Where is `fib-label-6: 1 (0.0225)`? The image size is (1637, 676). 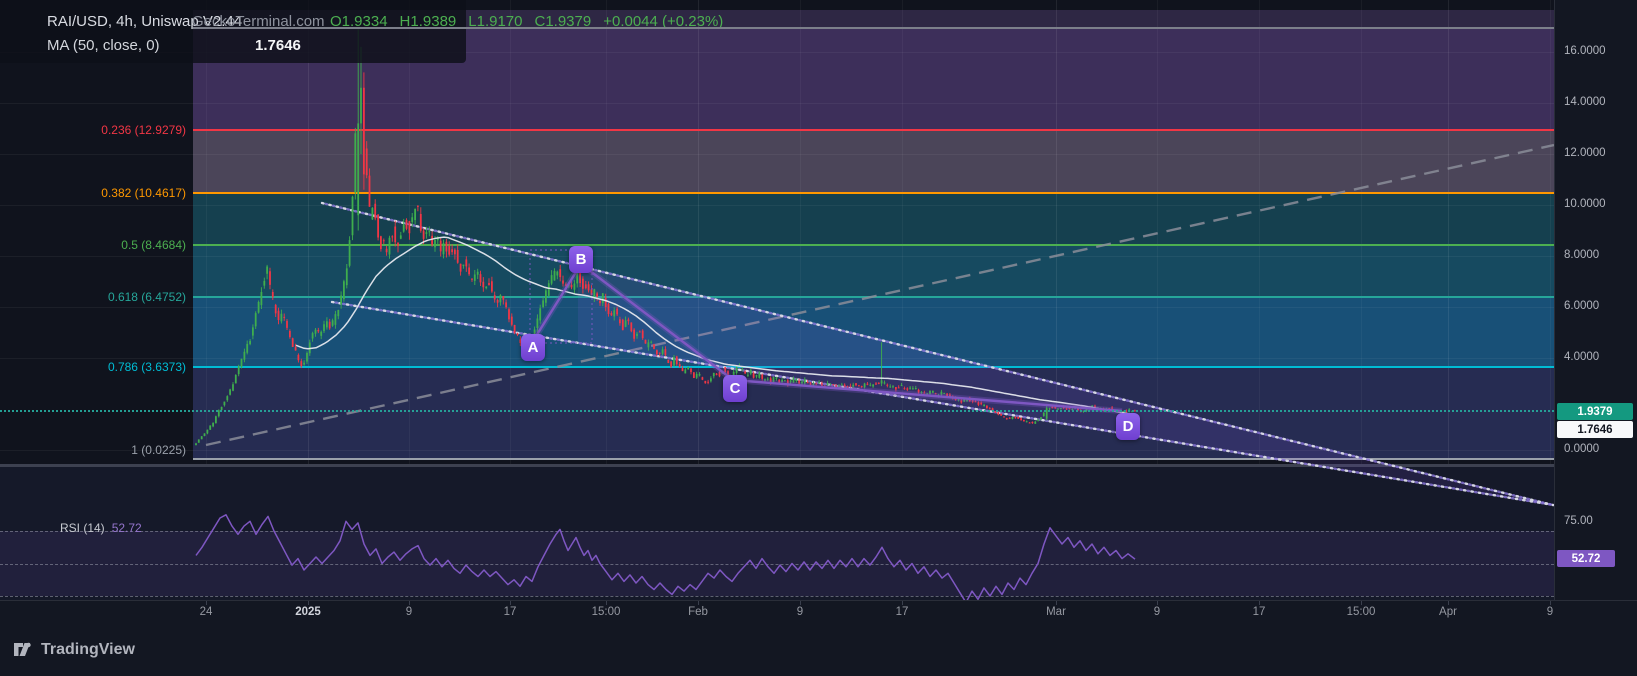
fib-label-6: 1 (0.0225) is located at coordinates (158, 450).